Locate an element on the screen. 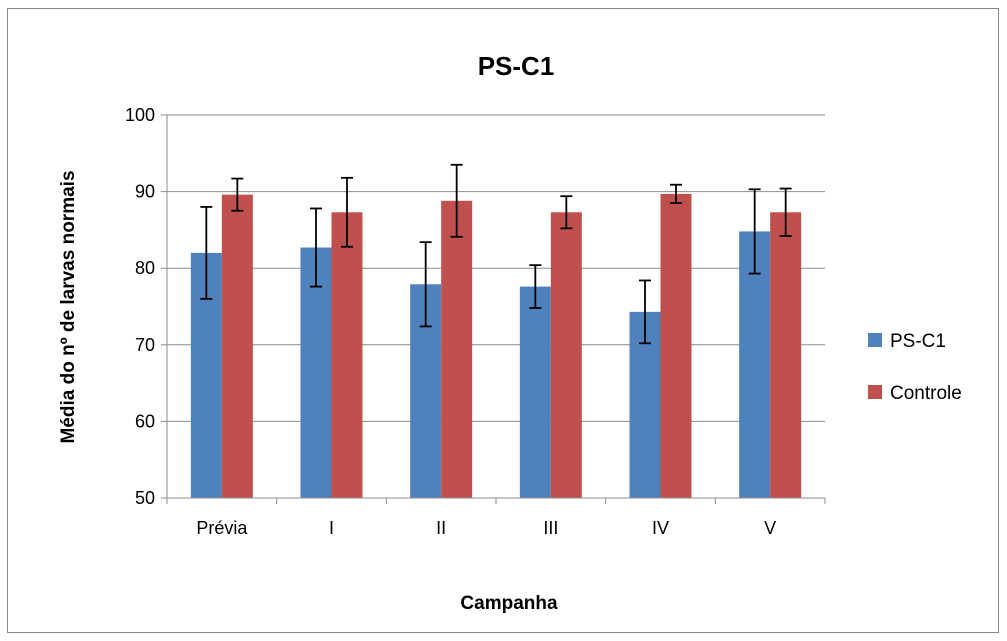 The width and height of the screenshot is (1007, 641). x-tick-label: IV is located at coordinates (660, 528).